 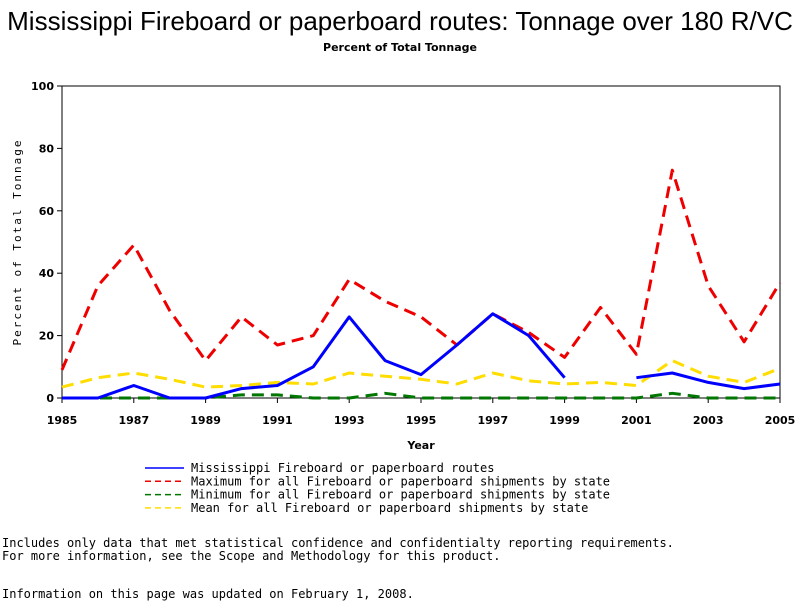 What do you see at coordinates (62, 420) in the screenshot?
I see `x-tick-label: 1985` at bounding box center [62, 420].